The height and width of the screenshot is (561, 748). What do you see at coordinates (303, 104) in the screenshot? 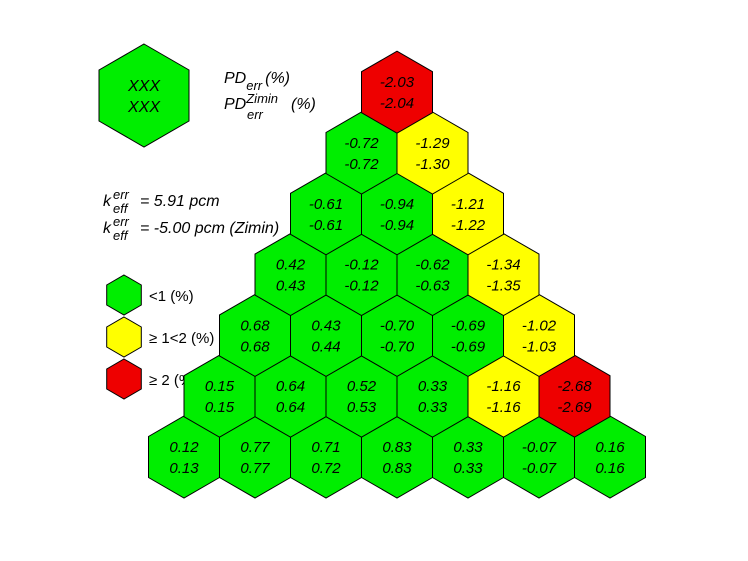
I see `key-label-pd-zimin-unit: (%)` at bounding box center [303, 104].